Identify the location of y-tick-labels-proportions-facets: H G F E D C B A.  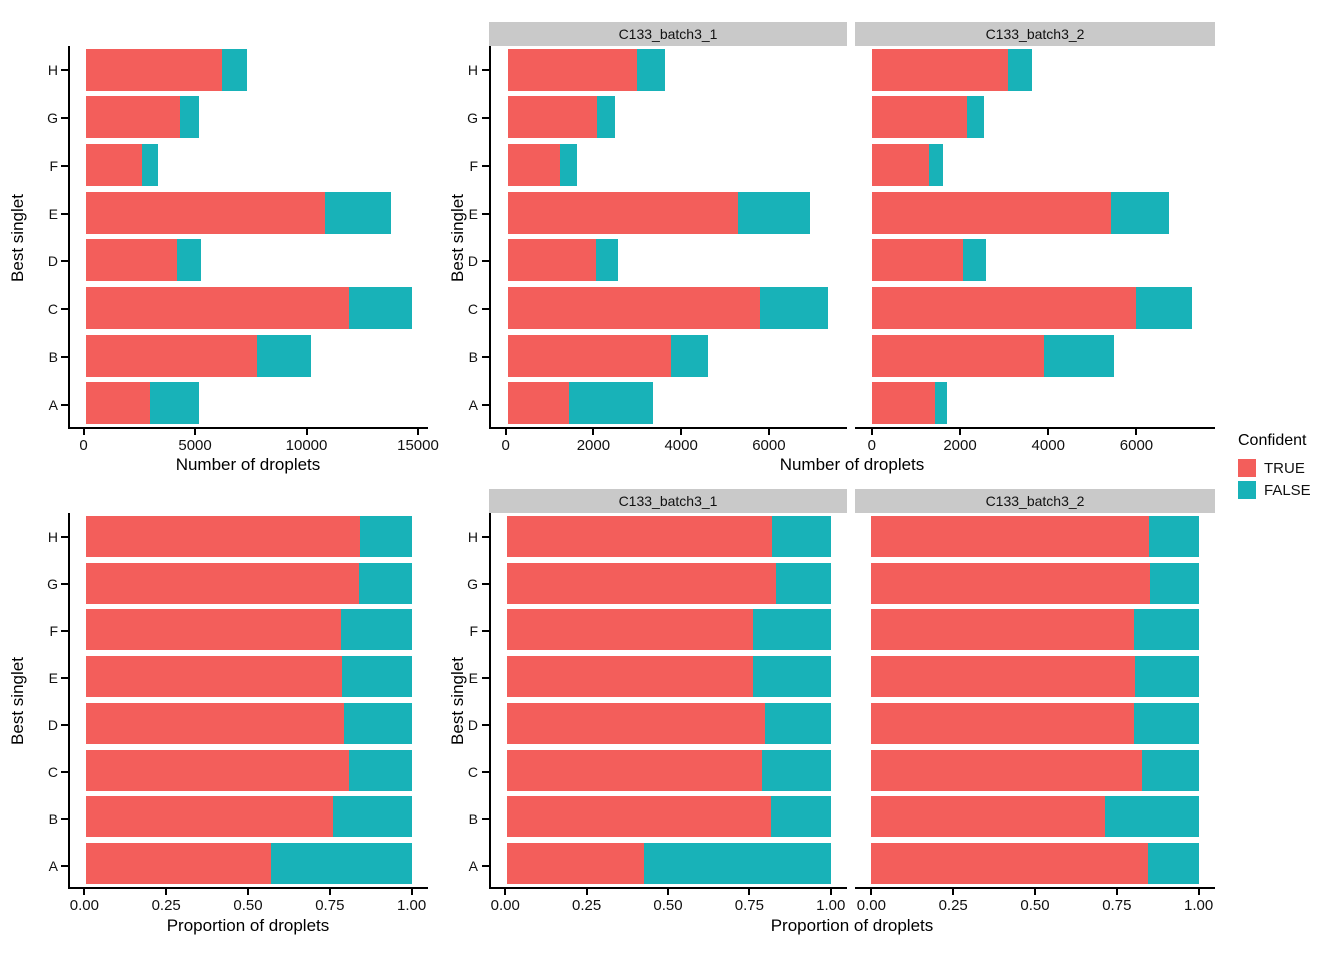
(467, 701).